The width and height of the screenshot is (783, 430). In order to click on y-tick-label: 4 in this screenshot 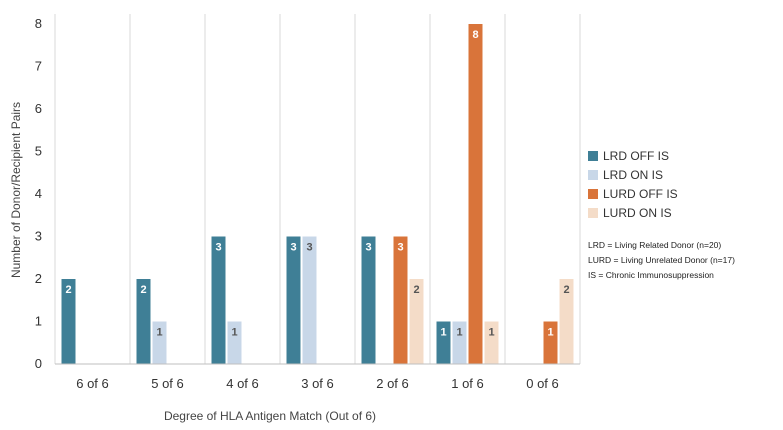, I will do `click(38, 193)`.